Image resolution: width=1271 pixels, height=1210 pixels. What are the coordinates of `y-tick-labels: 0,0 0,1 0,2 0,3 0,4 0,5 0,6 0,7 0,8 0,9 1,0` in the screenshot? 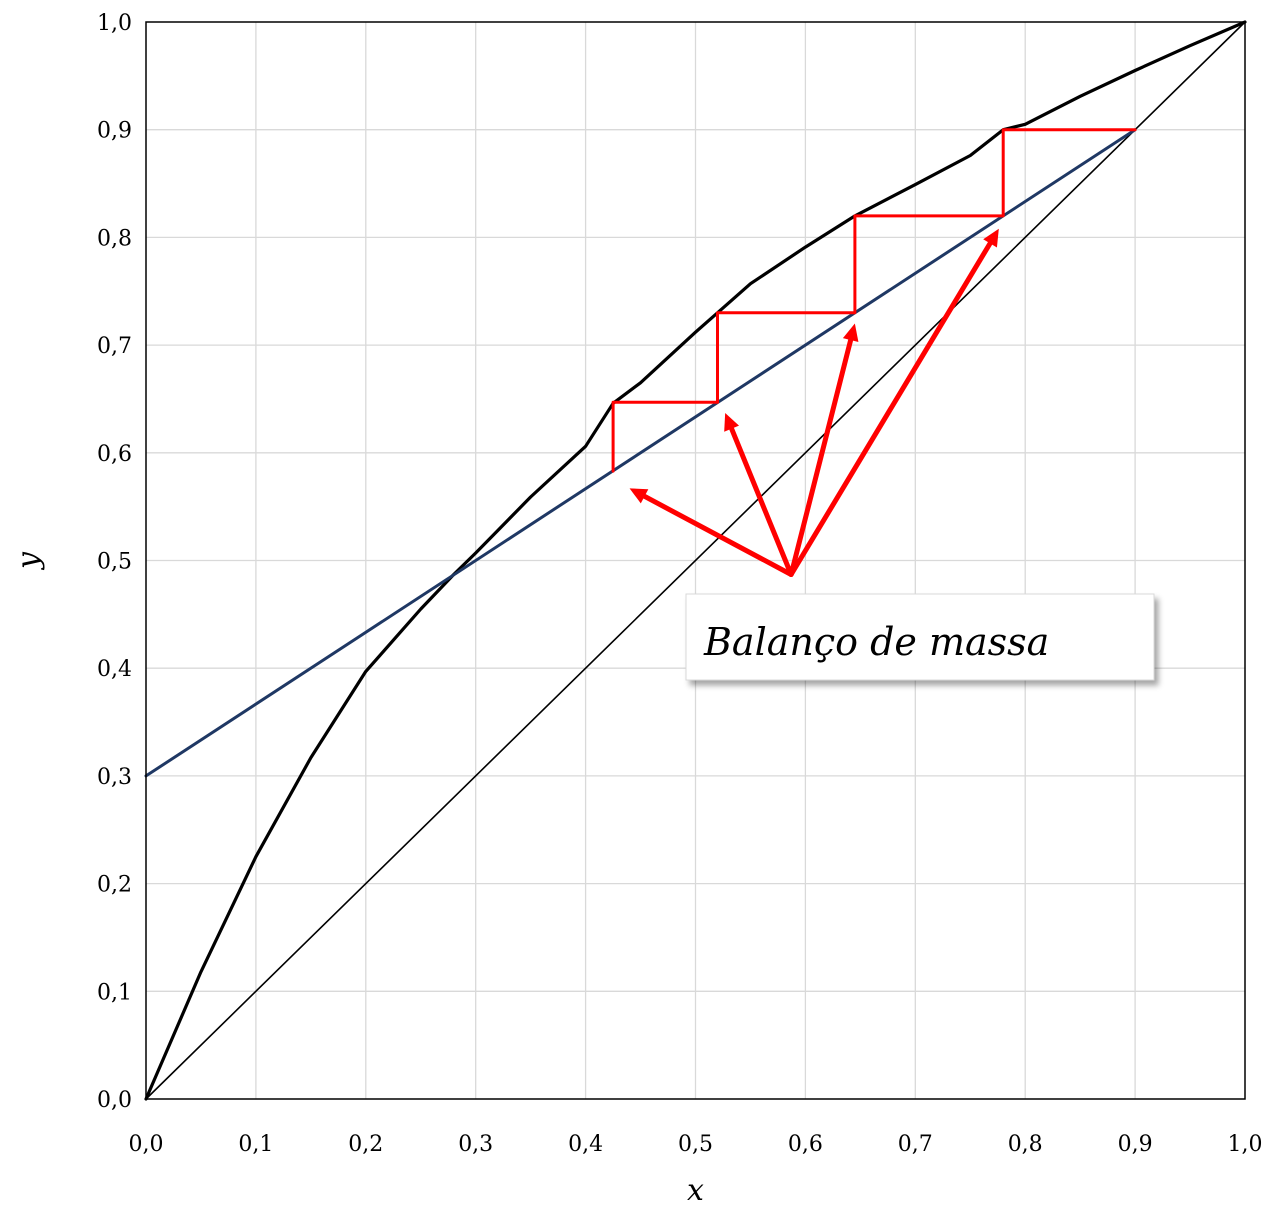 It's located at (114, 562).